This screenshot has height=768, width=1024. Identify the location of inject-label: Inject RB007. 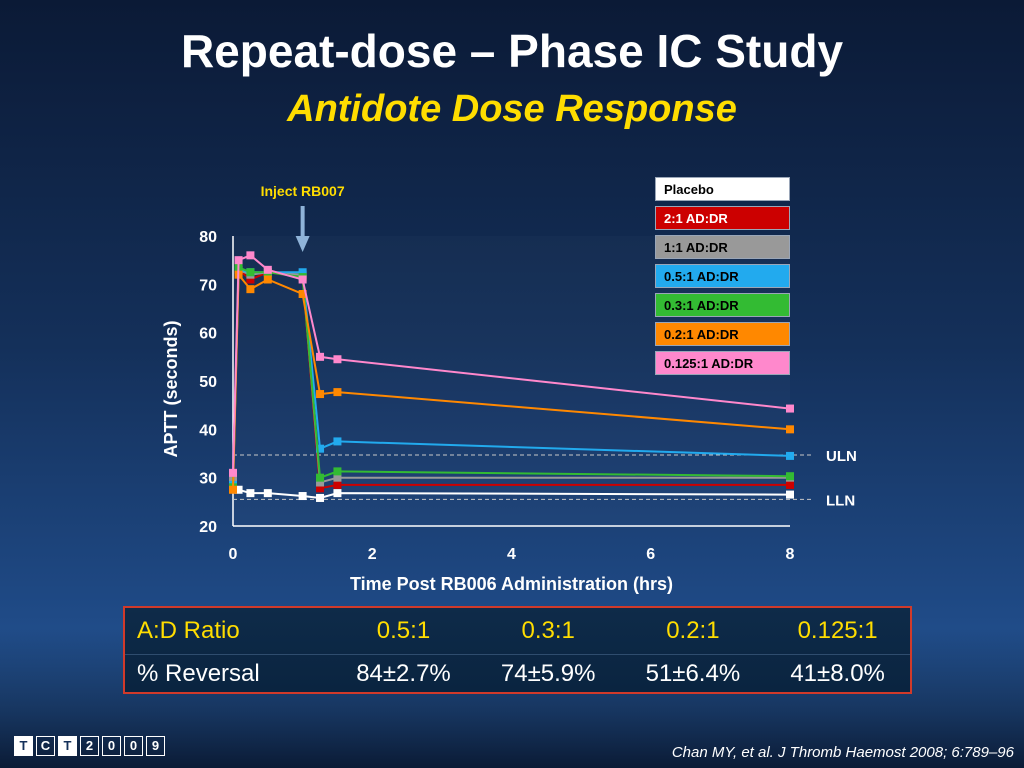
(303, 191).